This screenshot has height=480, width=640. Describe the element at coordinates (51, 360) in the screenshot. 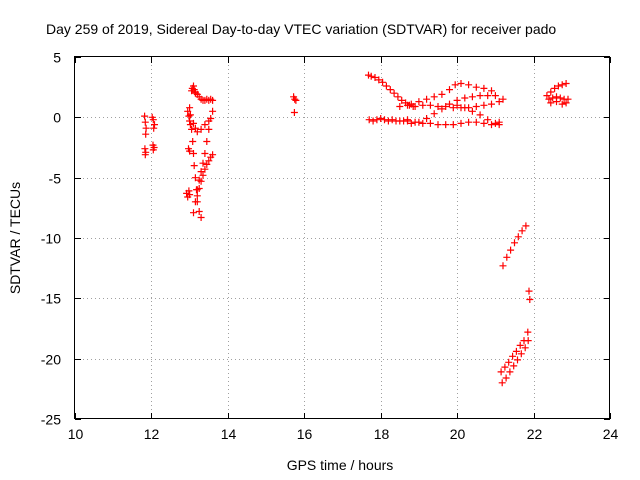

I see `y-tick-label: -20` at that location.